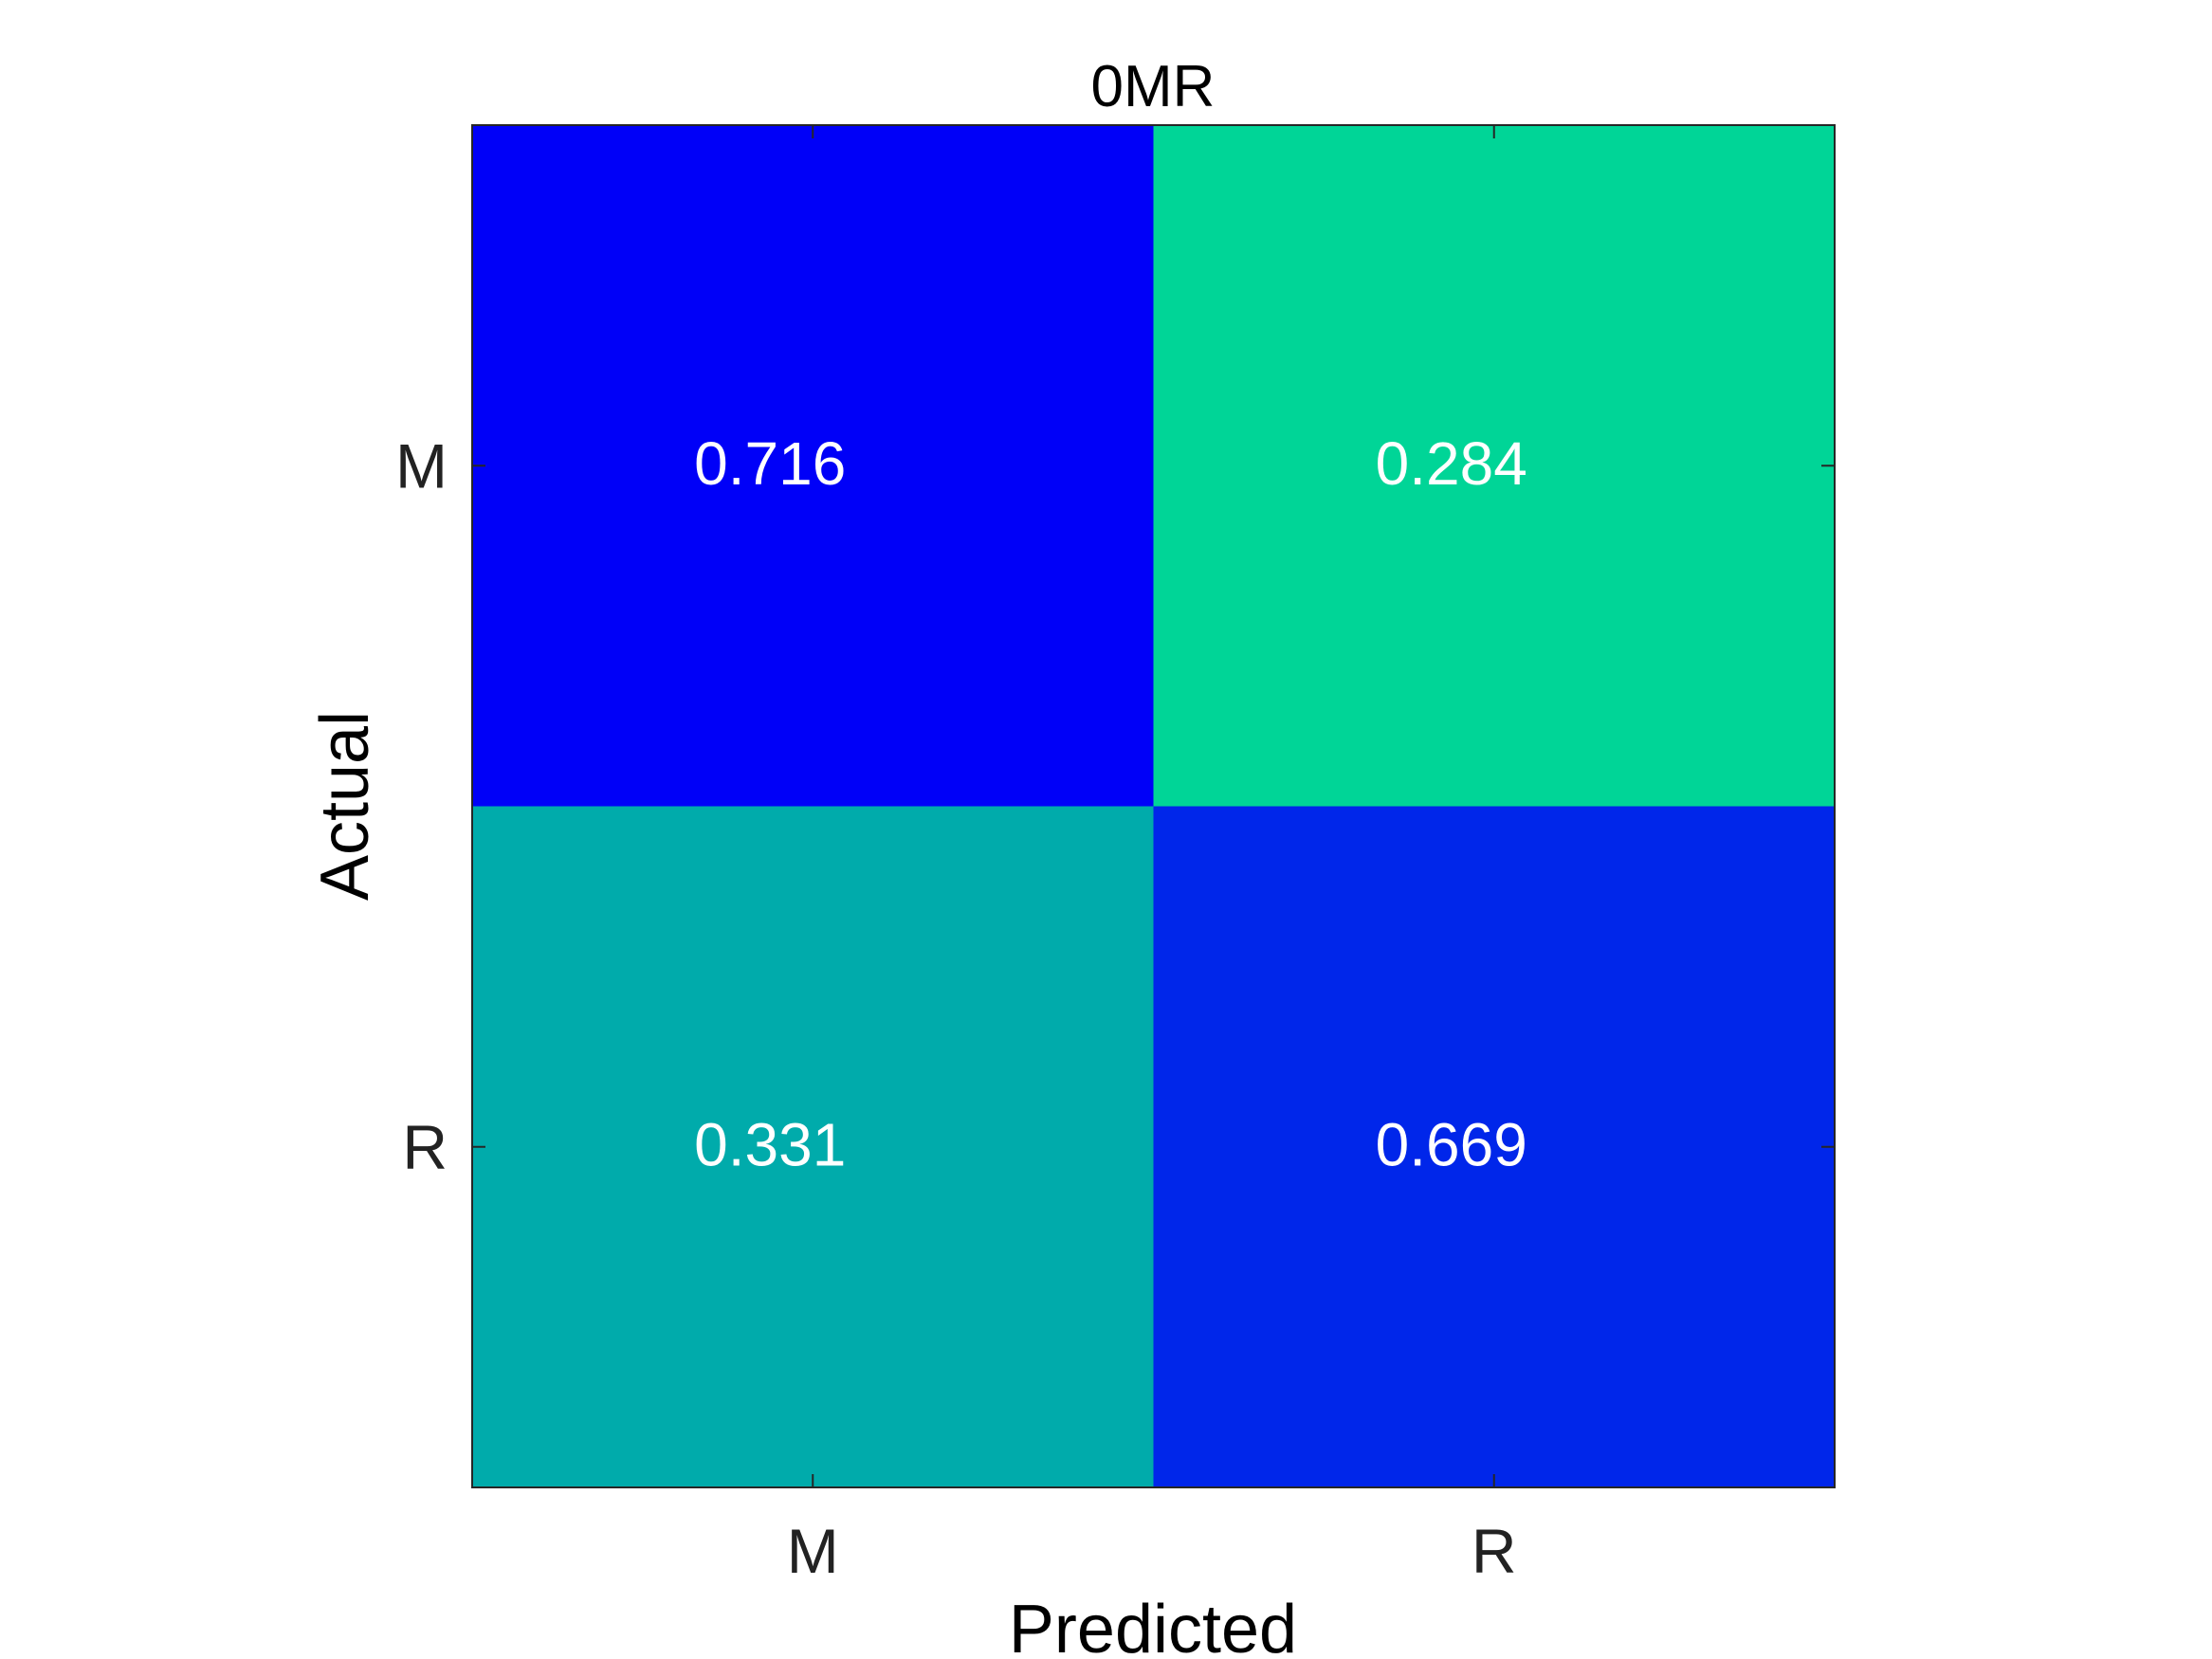  I want to click on heatmap-cell-m-m, so click(813, 466).